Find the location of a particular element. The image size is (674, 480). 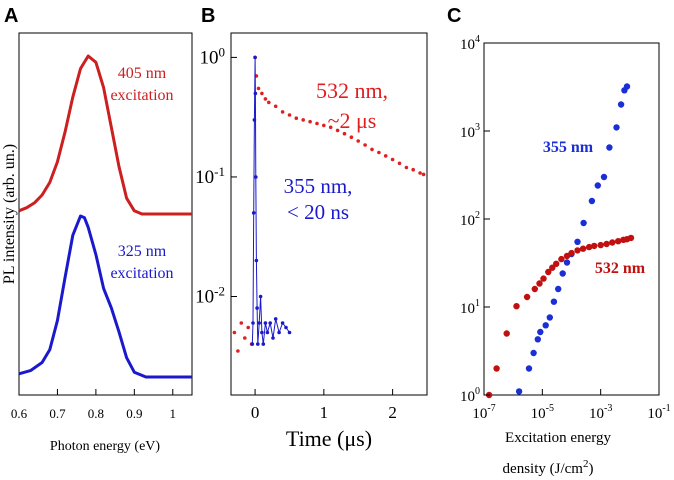

panel-c-y-tick-label-4-base: 10 is located at coordinates (467, 45).